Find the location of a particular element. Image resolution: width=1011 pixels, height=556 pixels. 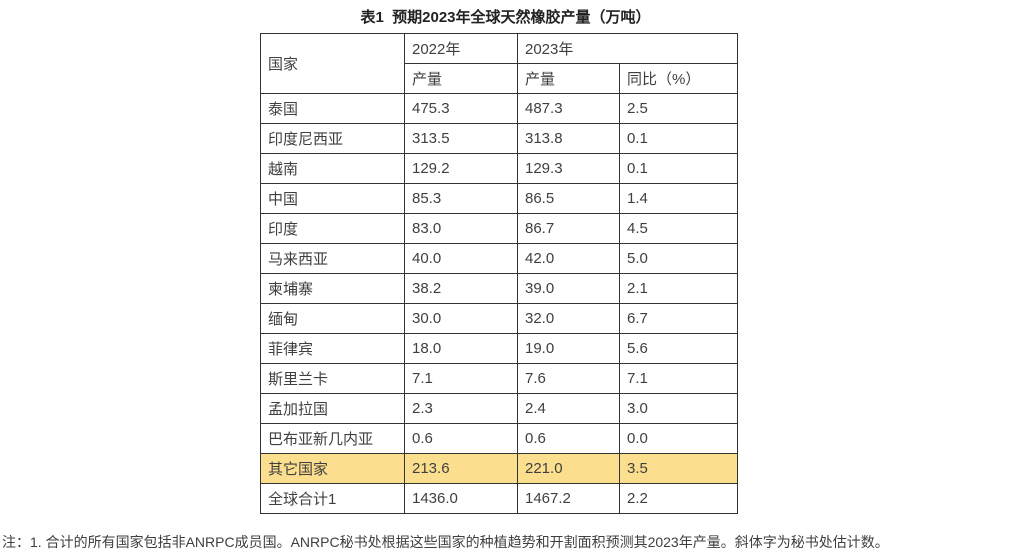

value-2022-cell: 83.0 is located at coordinates (461, 228).